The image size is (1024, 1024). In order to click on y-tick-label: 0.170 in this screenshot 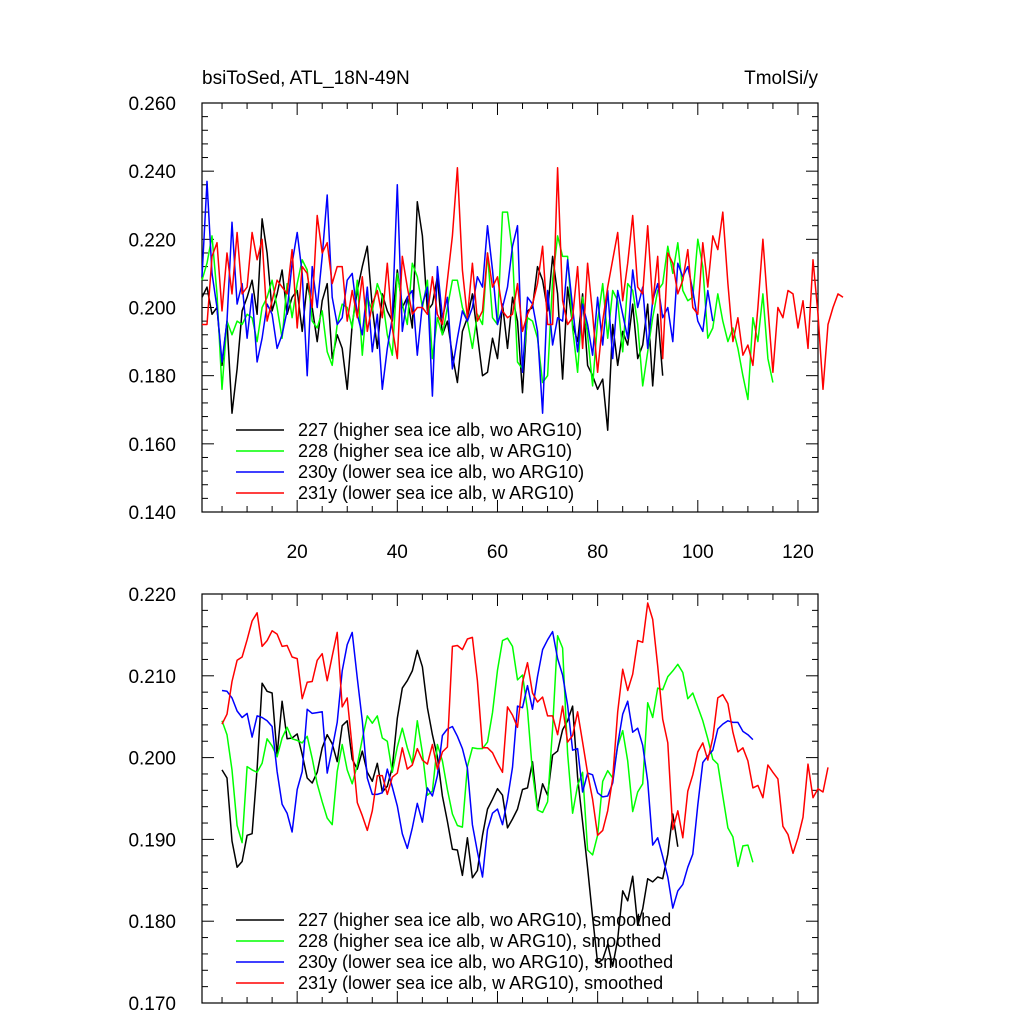, I will do `click(152, 1004)`.